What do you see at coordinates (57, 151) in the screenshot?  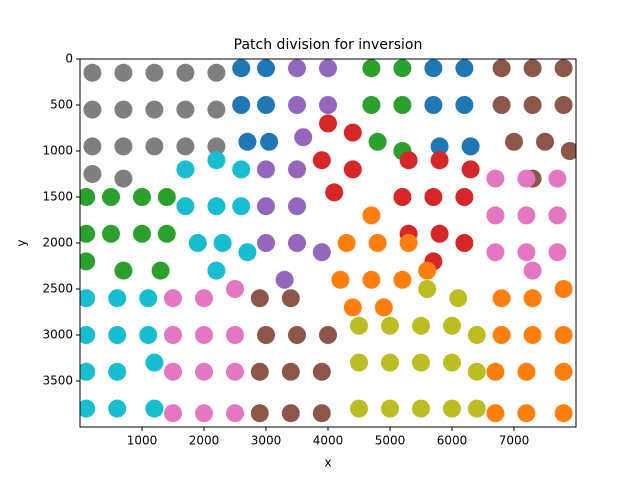 I see `y-tick-label: 1000` at bounding box center [57, 151].